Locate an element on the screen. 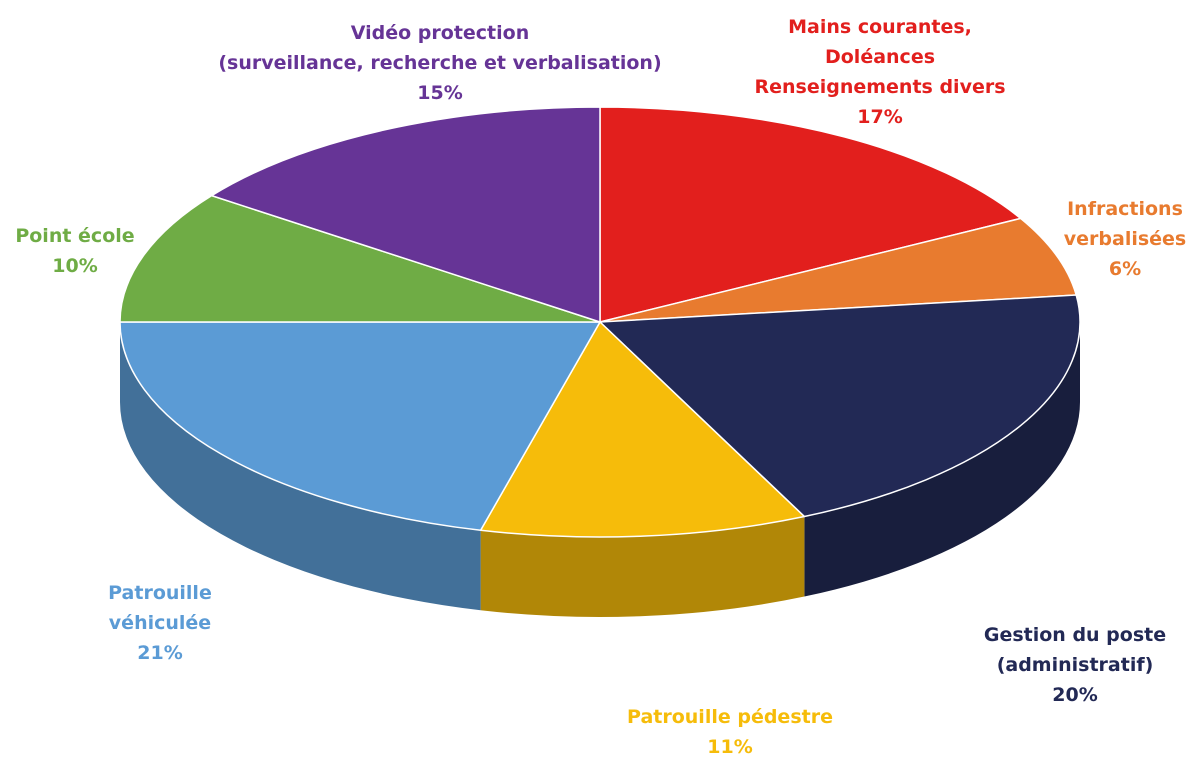 The image size is (1190, 762). label-line: (administratif) is located at coordinates (1075, 665).